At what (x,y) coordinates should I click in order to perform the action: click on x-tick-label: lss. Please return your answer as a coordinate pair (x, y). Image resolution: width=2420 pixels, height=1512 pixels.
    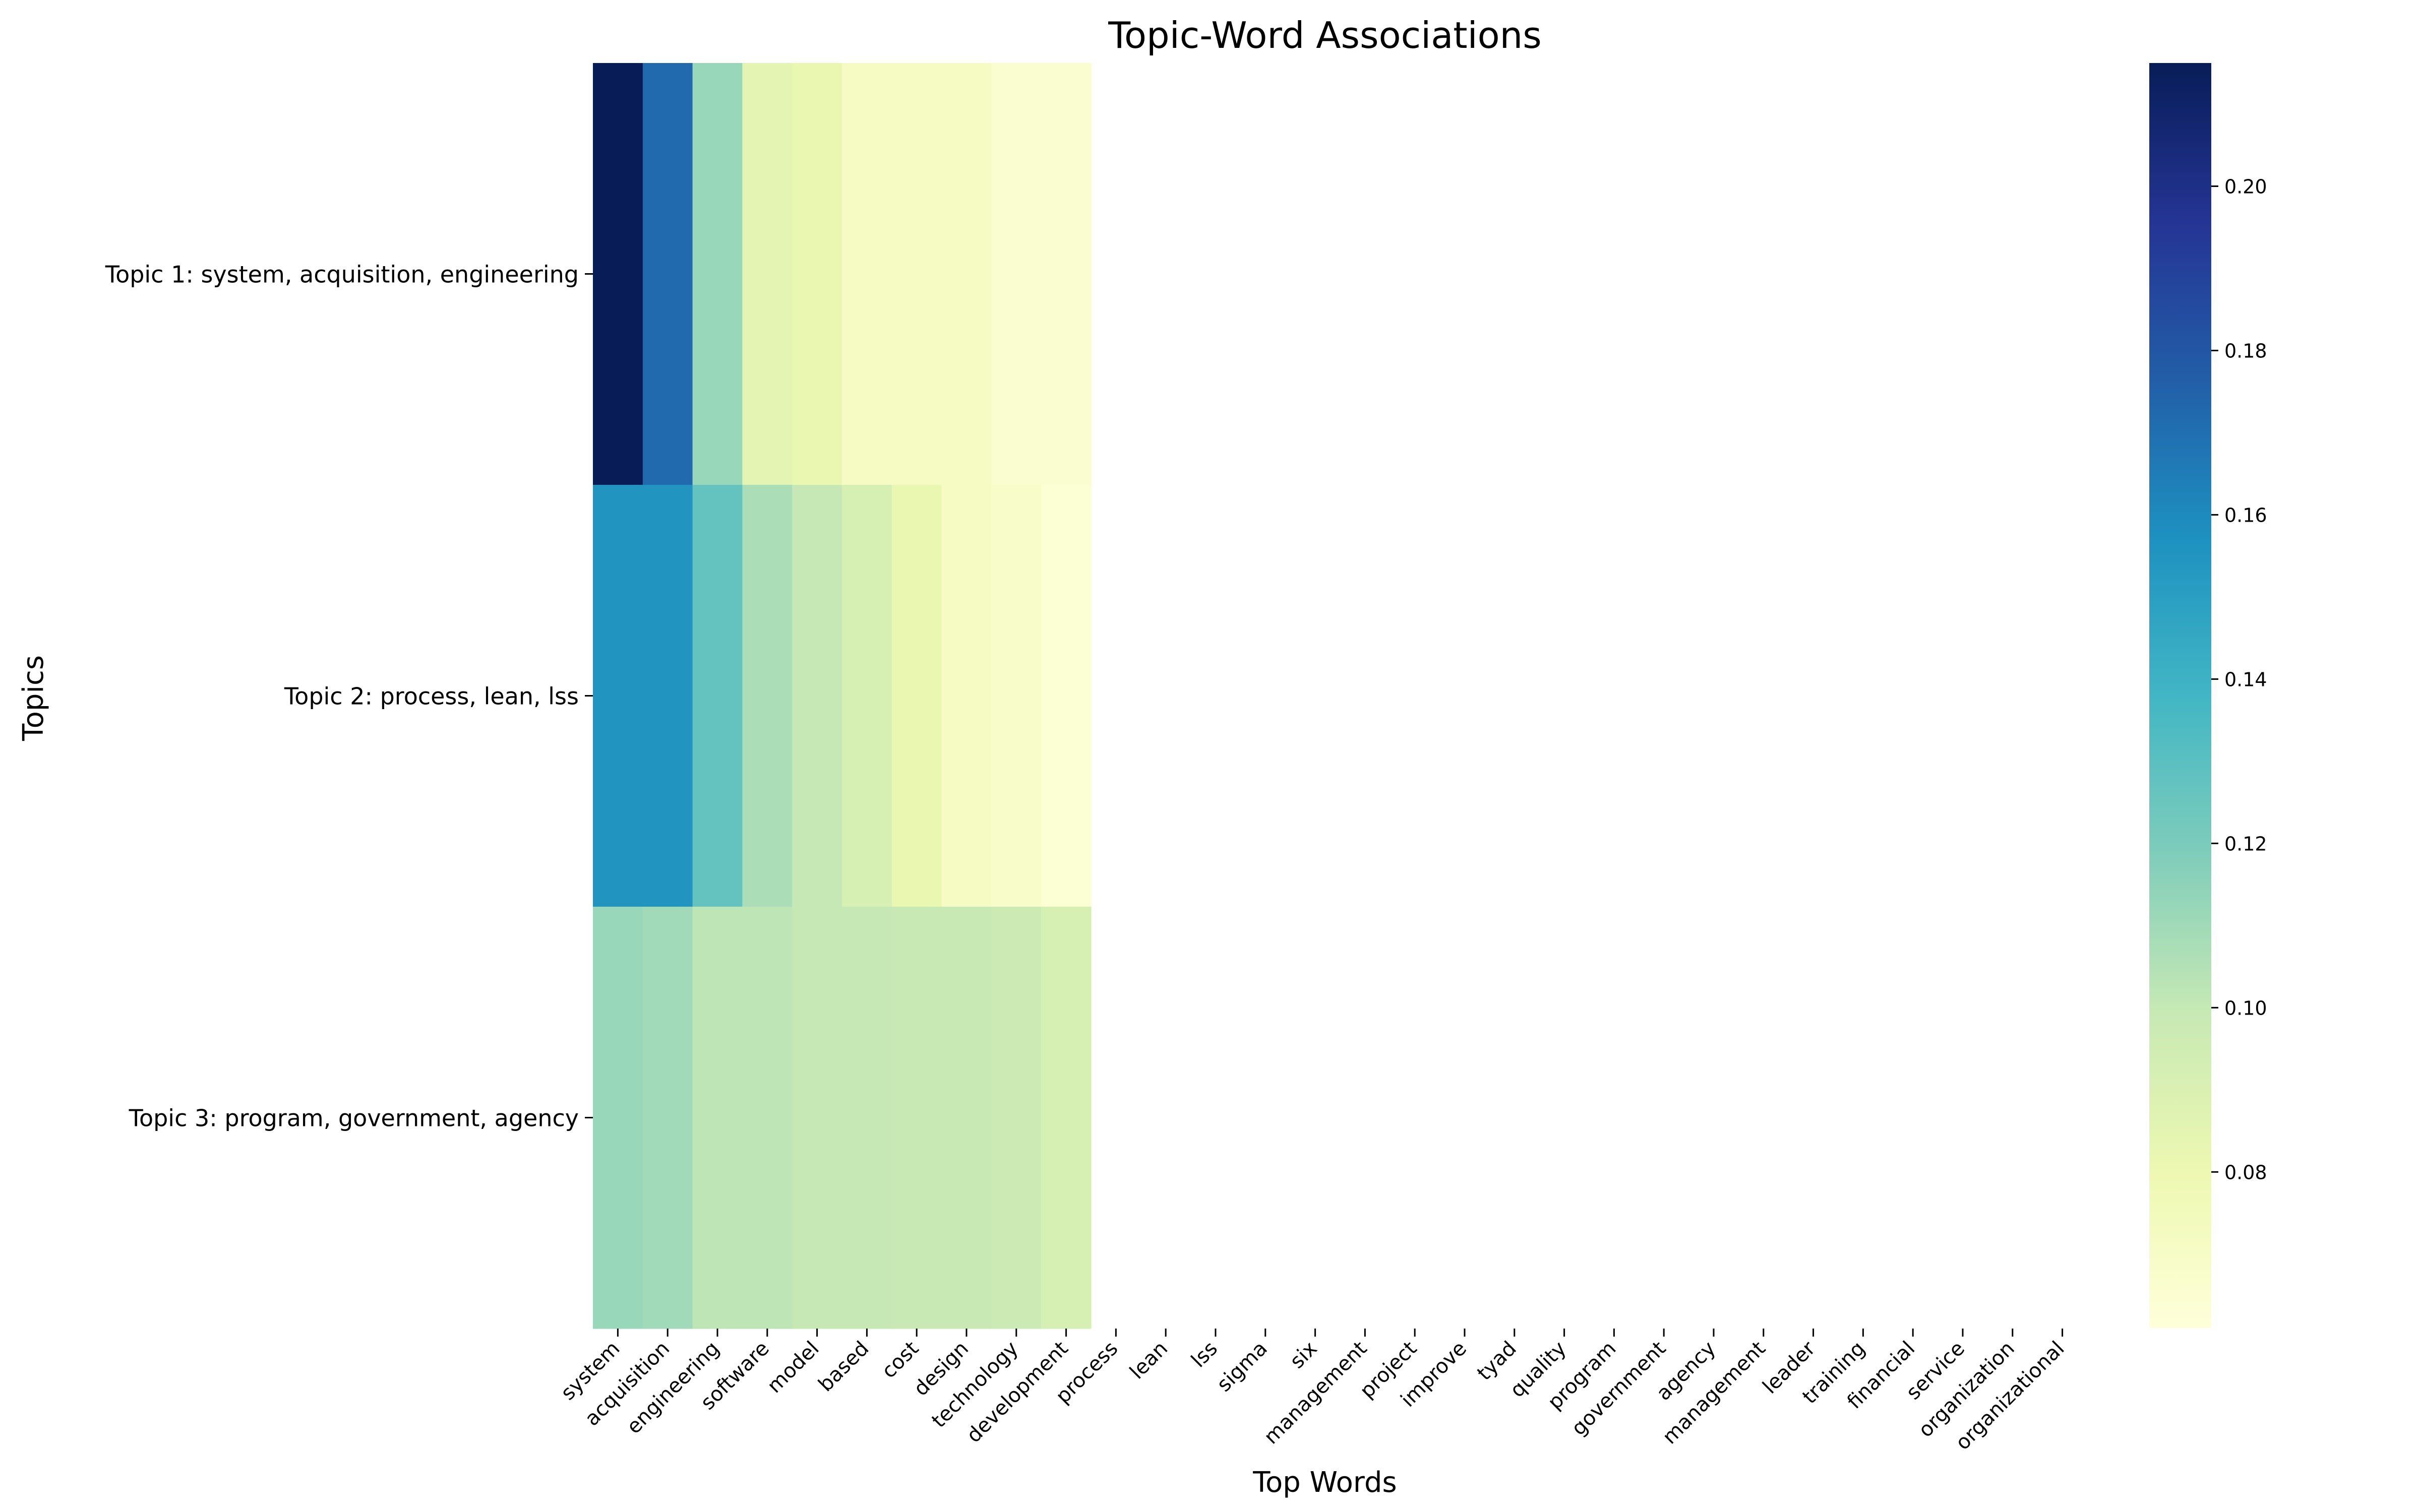
    Looking at the image, I should click on (1204, 1354).